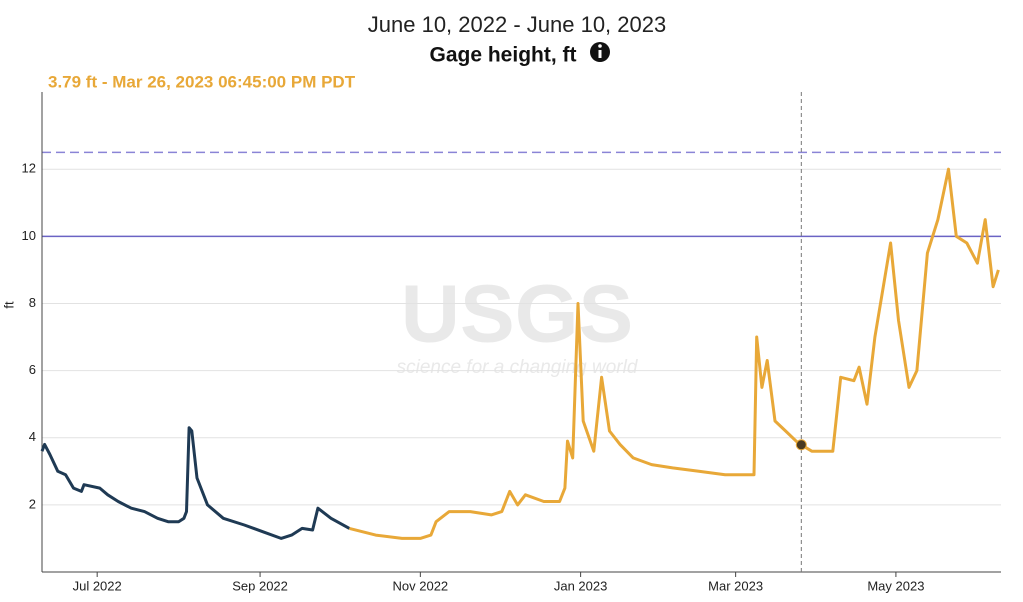 The width and height of the screenshot is (1023, 602). I want to click on x-tick-label: Jul 2022, so click(97, 585).